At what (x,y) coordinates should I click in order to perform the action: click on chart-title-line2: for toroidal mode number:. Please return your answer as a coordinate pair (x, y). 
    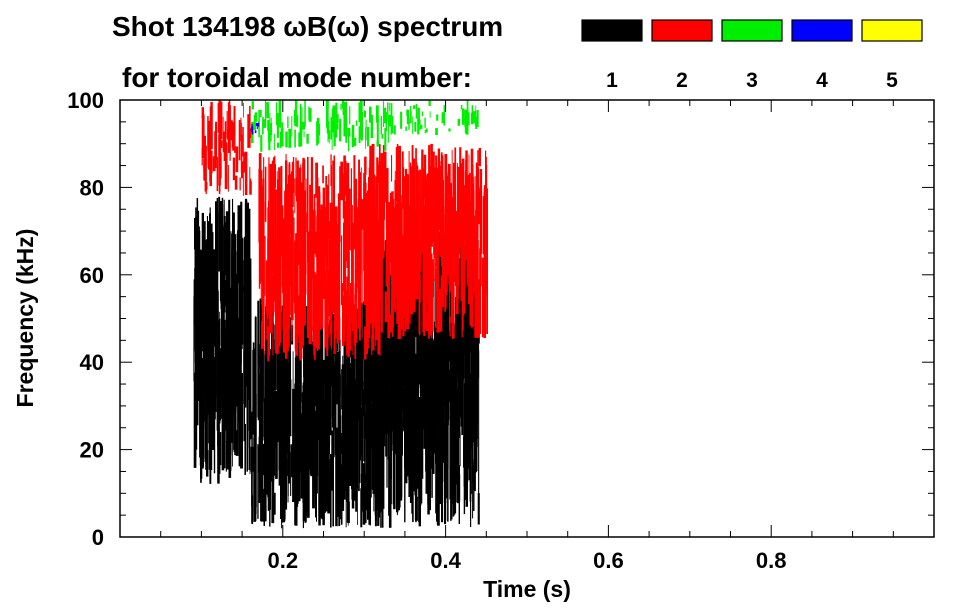
    Looking at the image, I should click on (297, 77).